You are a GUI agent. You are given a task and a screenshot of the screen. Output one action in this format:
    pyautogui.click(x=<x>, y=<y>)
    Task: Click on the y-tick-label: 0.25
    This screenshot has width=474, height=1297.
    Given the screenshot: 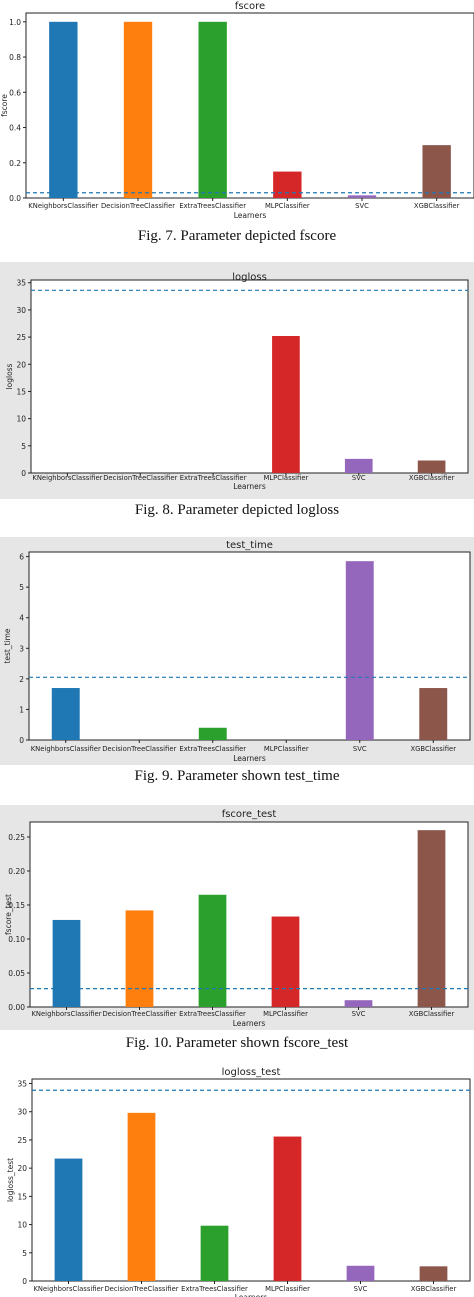 What is the action you would take?
    pyautogui.click(x=16, y=837)
    